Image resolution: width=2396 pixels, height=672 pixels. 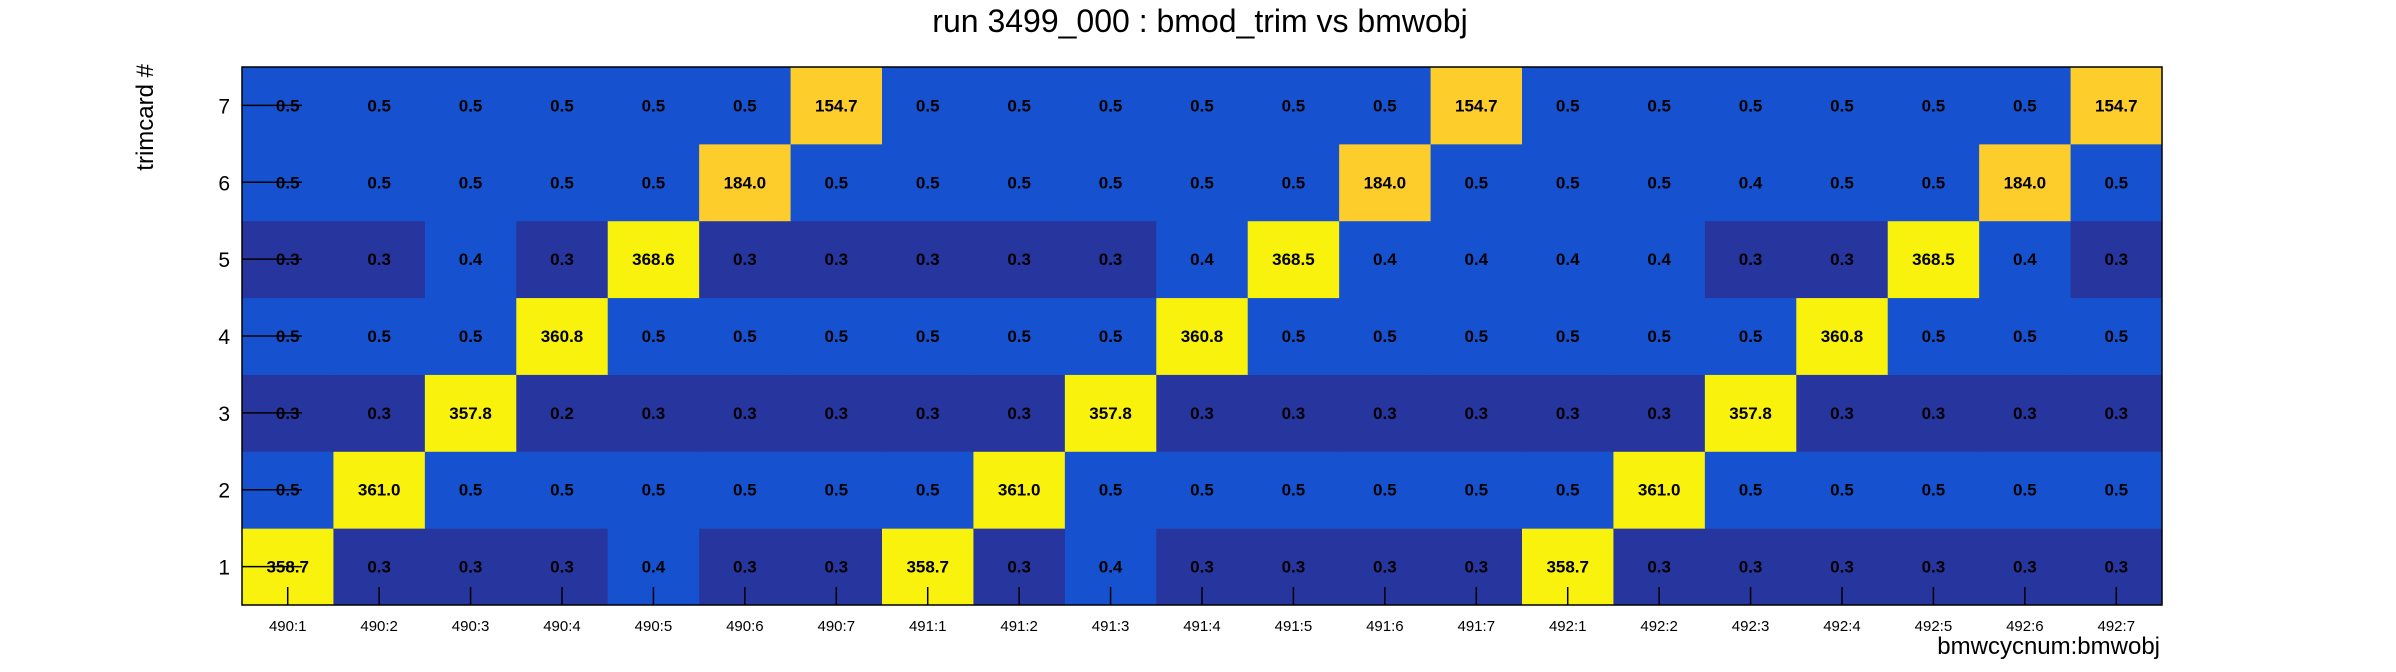 I want to click on cell-value-label: 360.8, so click(x=1202, y=336).